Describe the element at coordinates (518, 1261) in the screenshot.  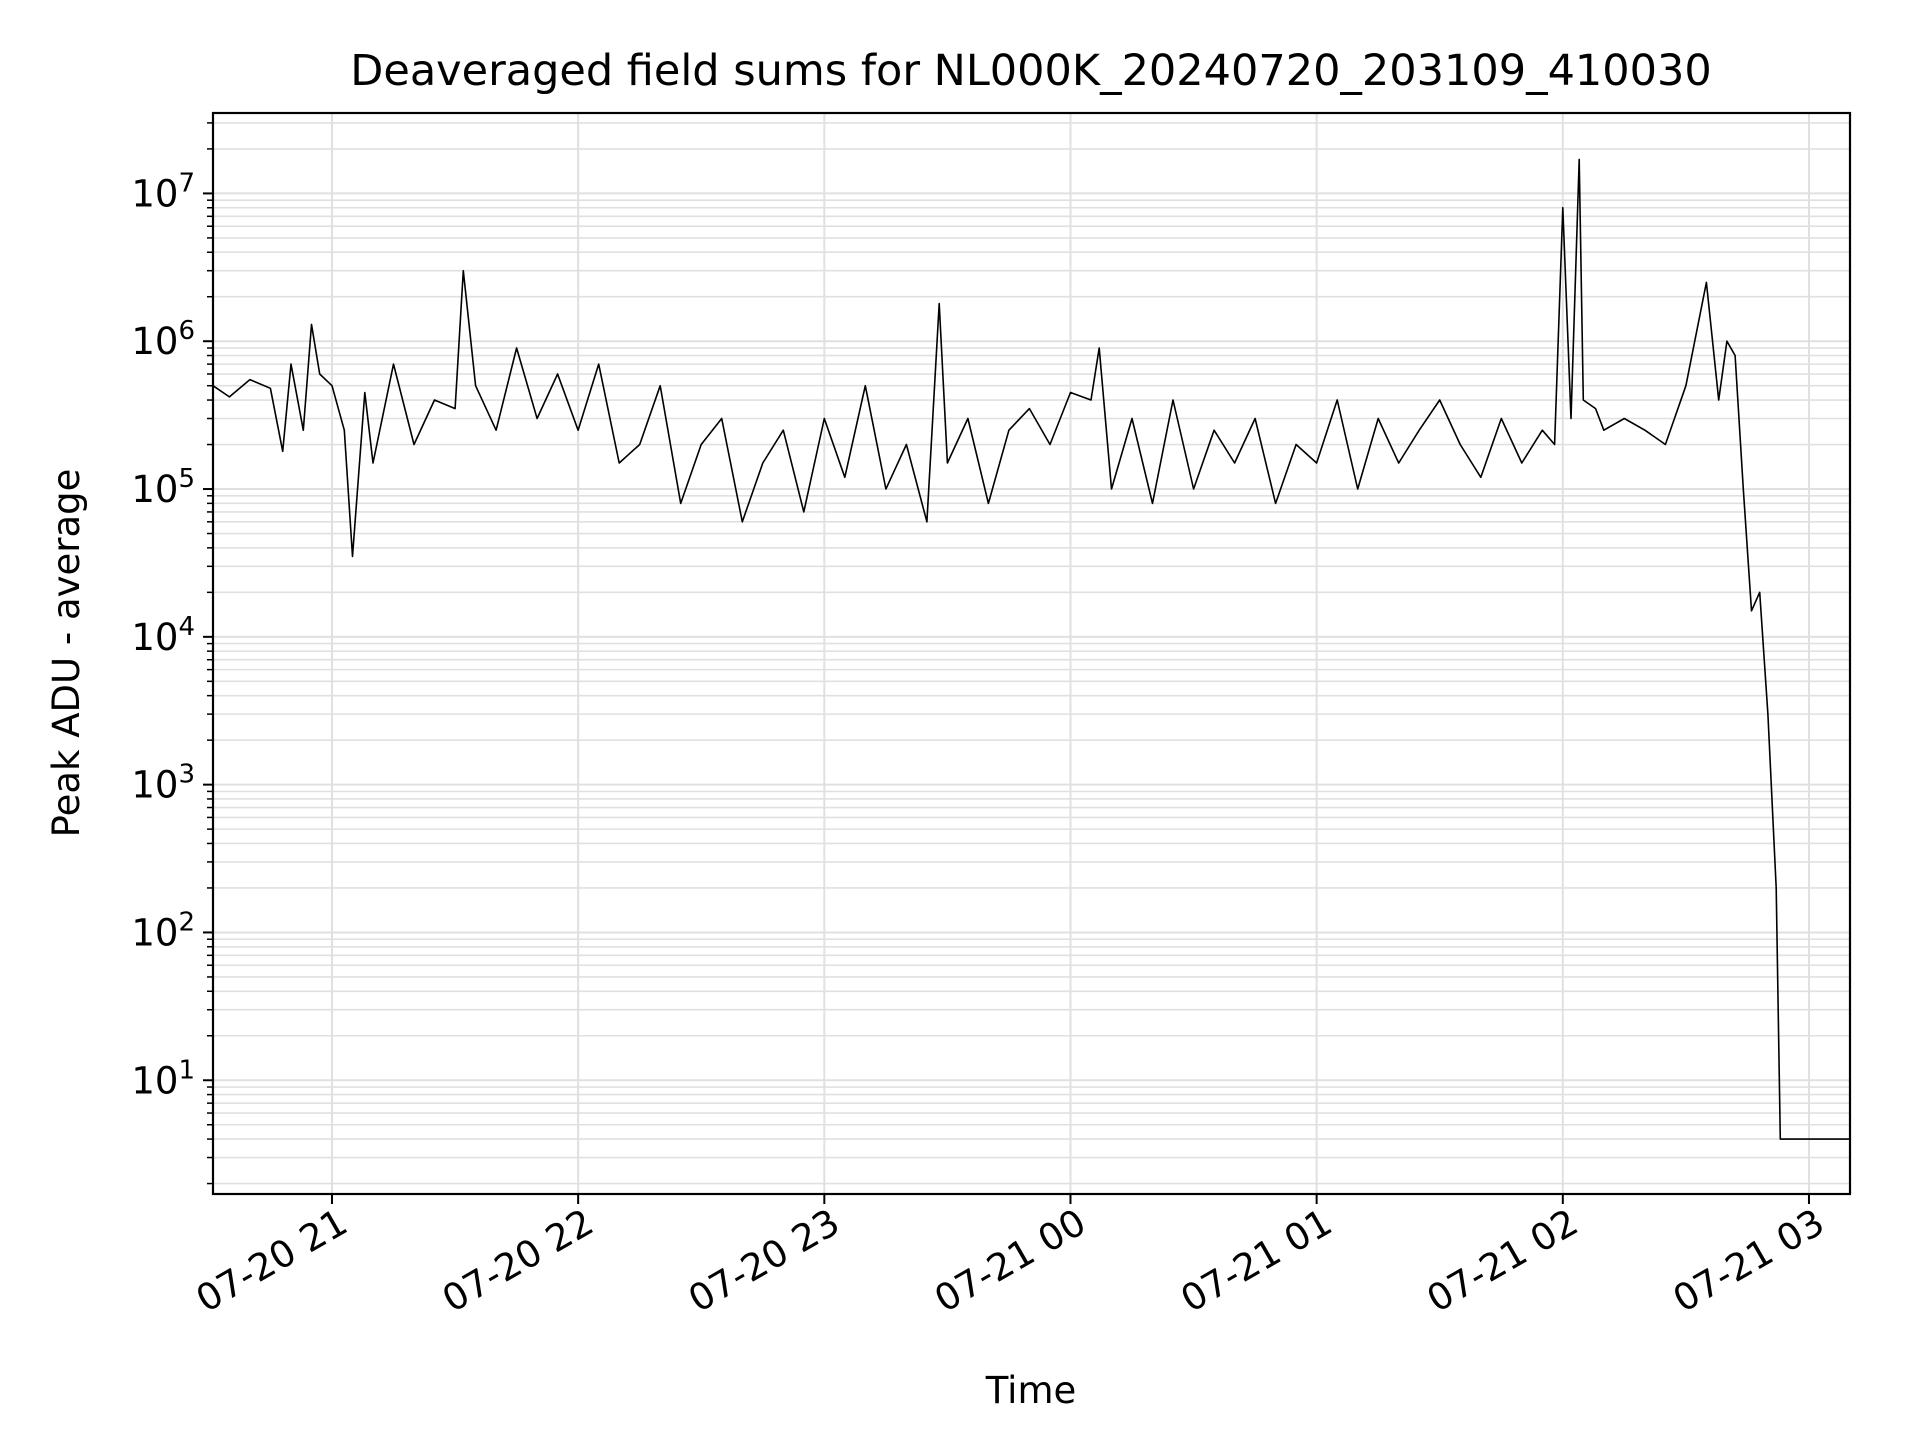
I see `x-tick-label: 07-20 22` at that location.